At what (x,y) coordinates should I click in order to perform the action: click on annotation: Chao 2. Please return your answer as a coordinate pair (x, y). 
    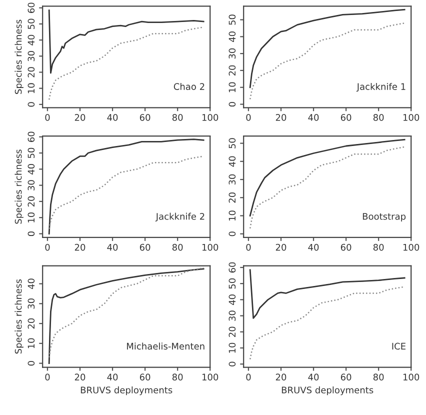
    Looking at the image, I should click on (189, 86).